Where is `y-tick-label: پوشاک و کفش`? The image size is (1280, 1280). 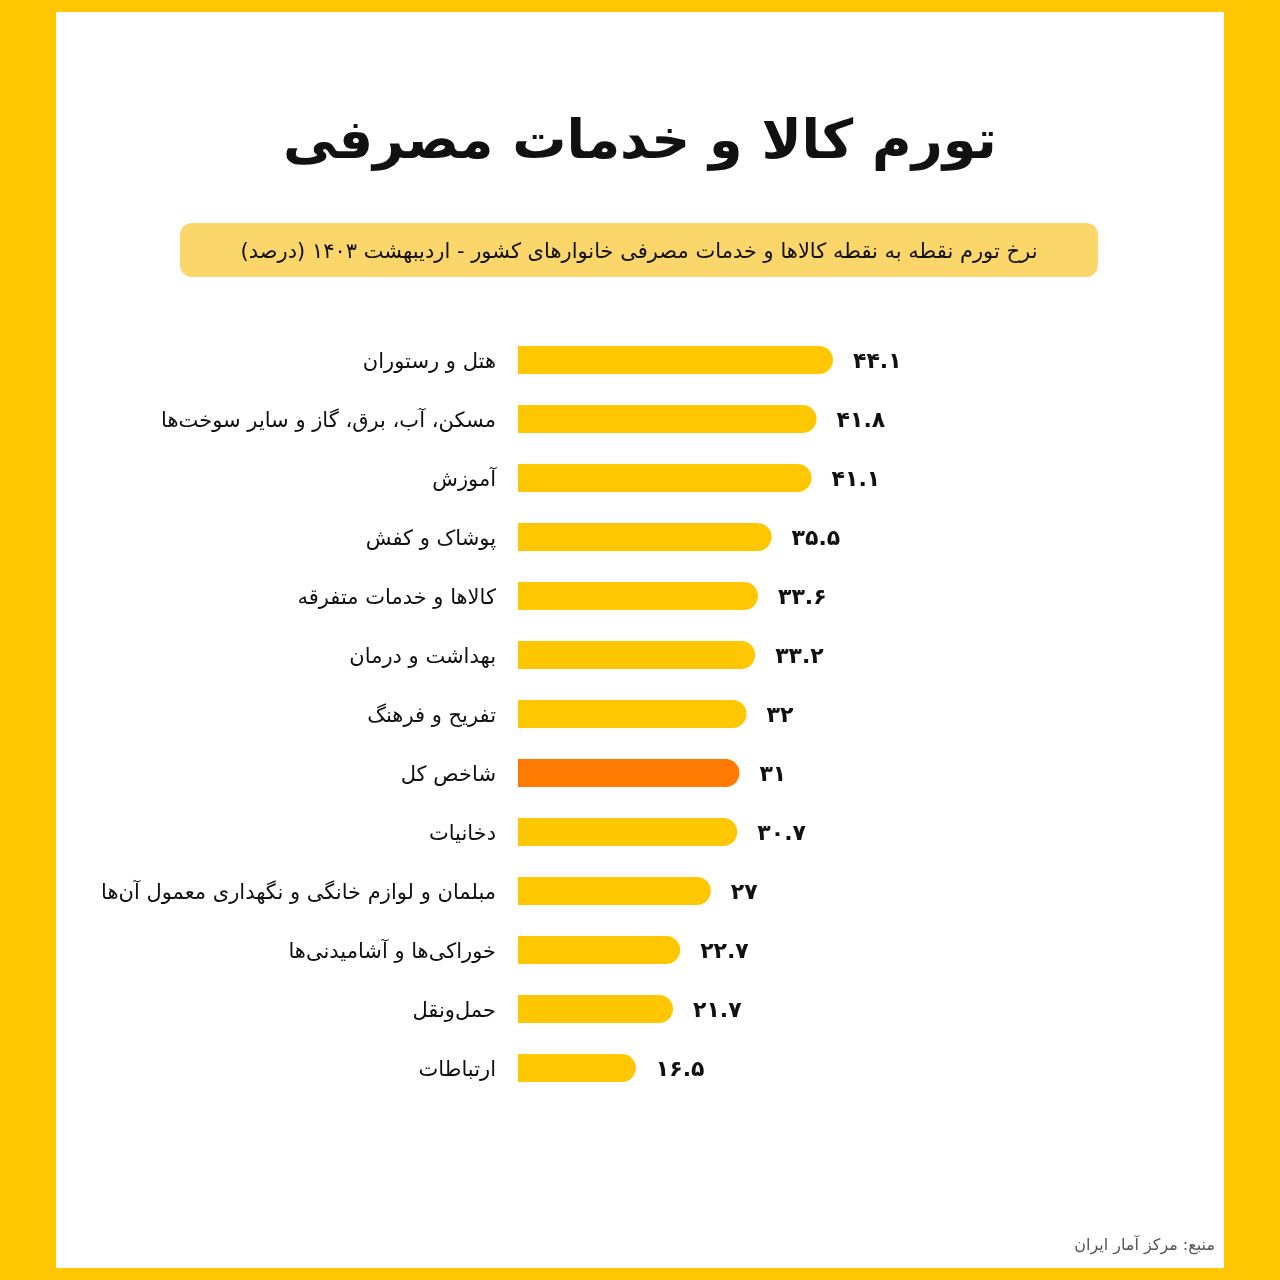
y-tick-label: پوشاک و کفش is located at coordinates (431, 538).